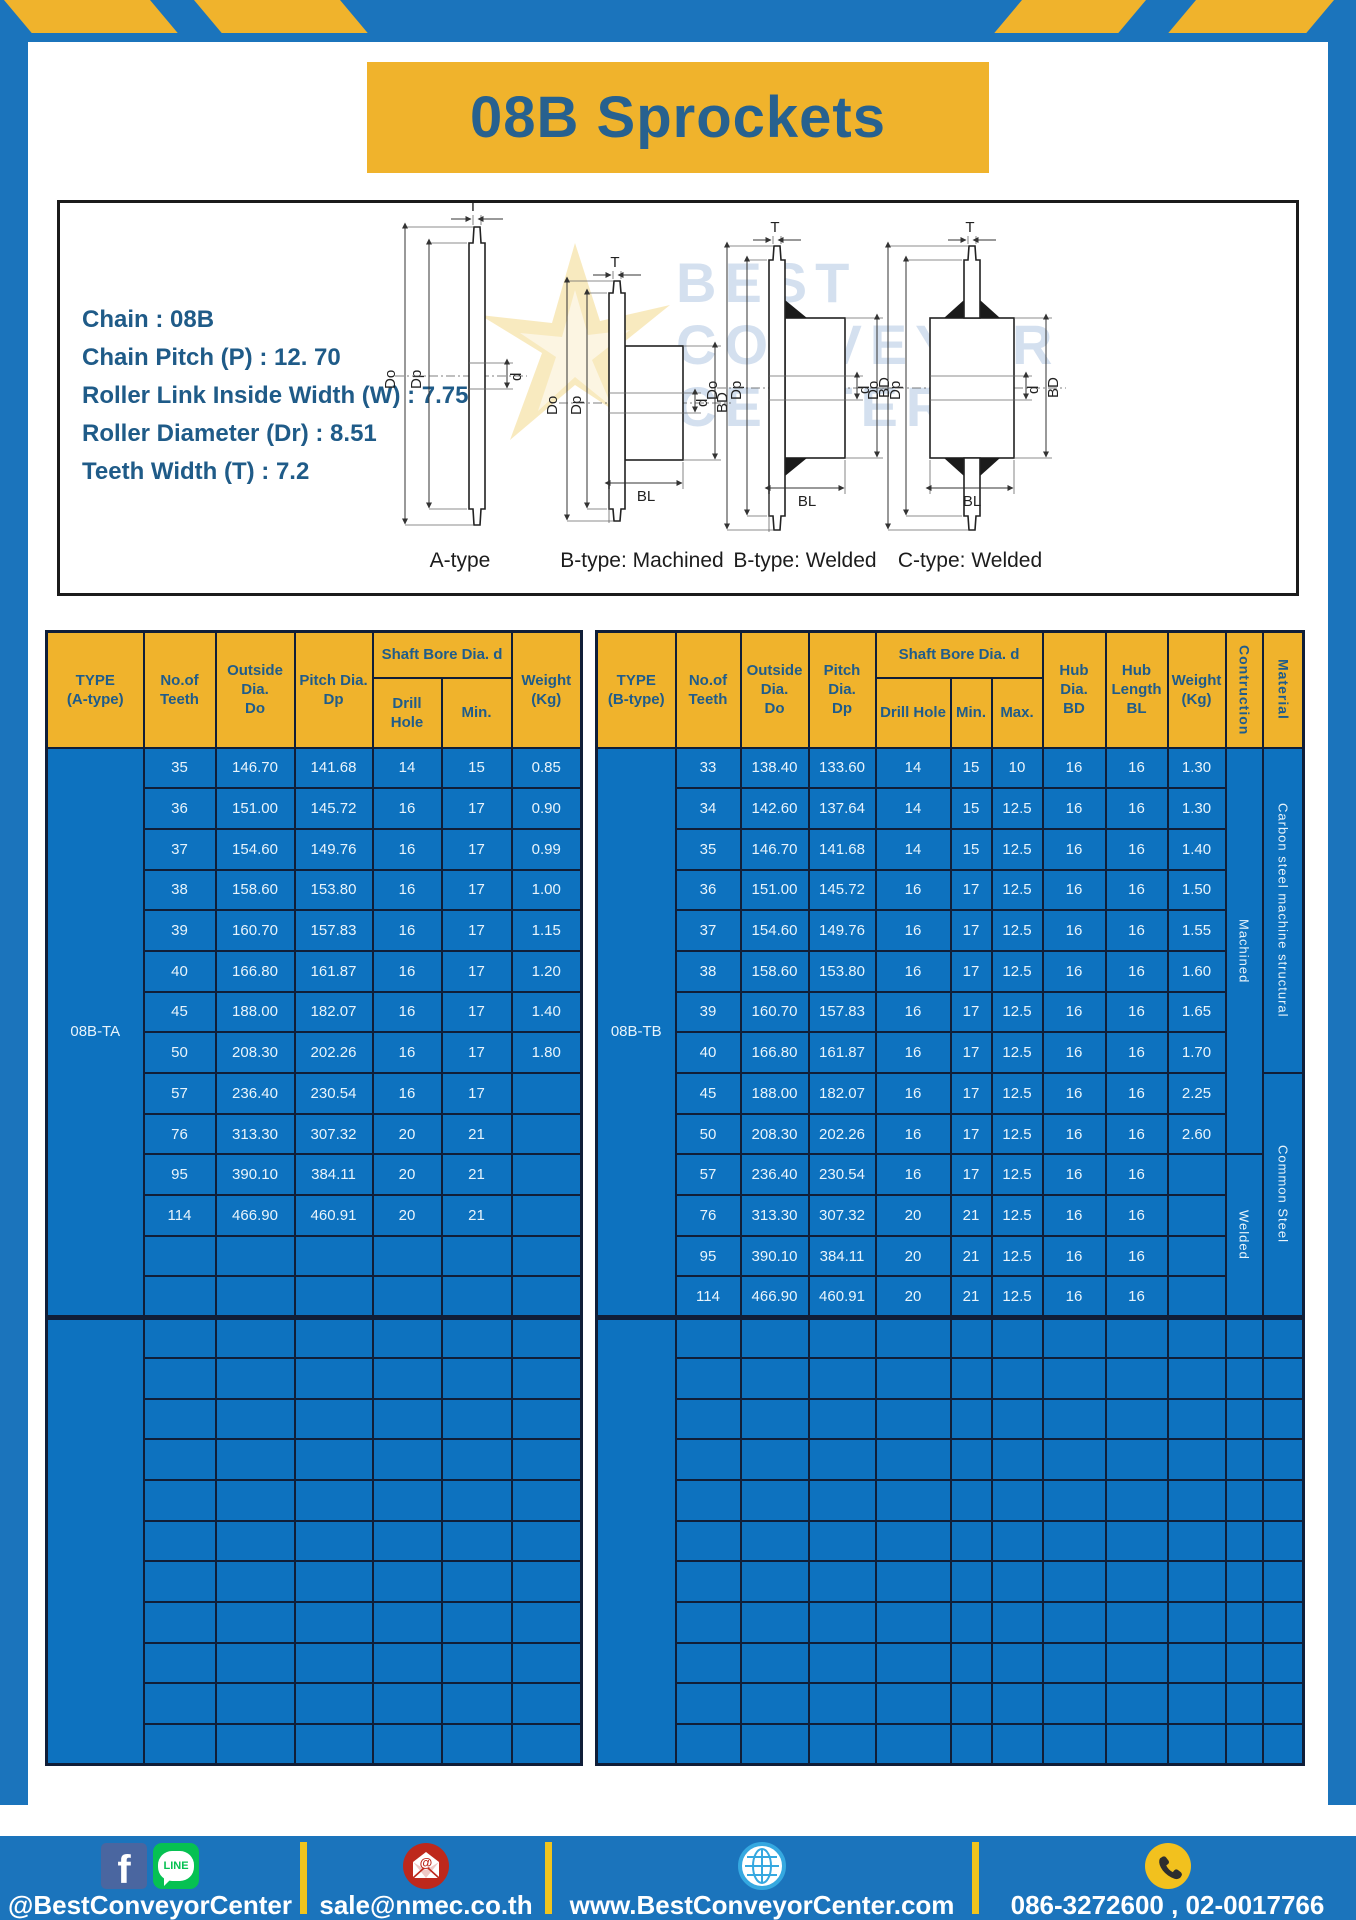 The image size is (1356, 1920). Describe the element at coordinates (762, 1905) in the screenshot. I see `footer-website: www.BestConveyorCenter.com` at that location.